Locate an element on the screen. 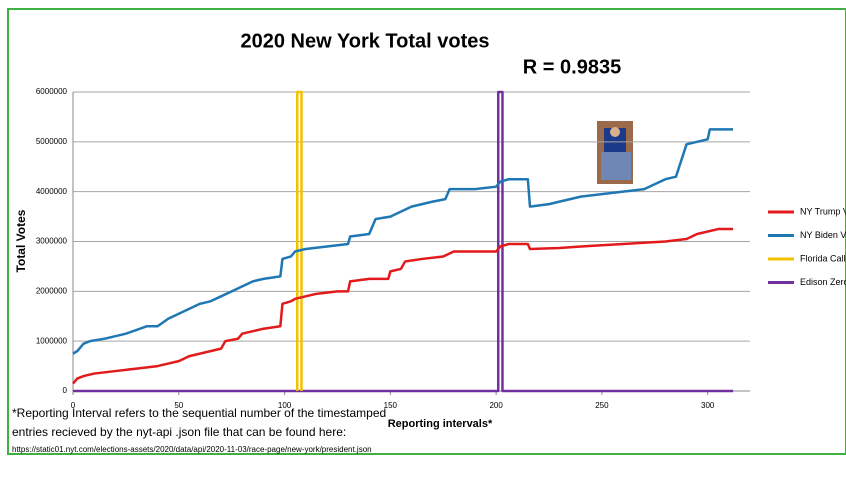 The image size is (846, 477). y-tick-label: 5000000 is located at coordinates (52, 141).